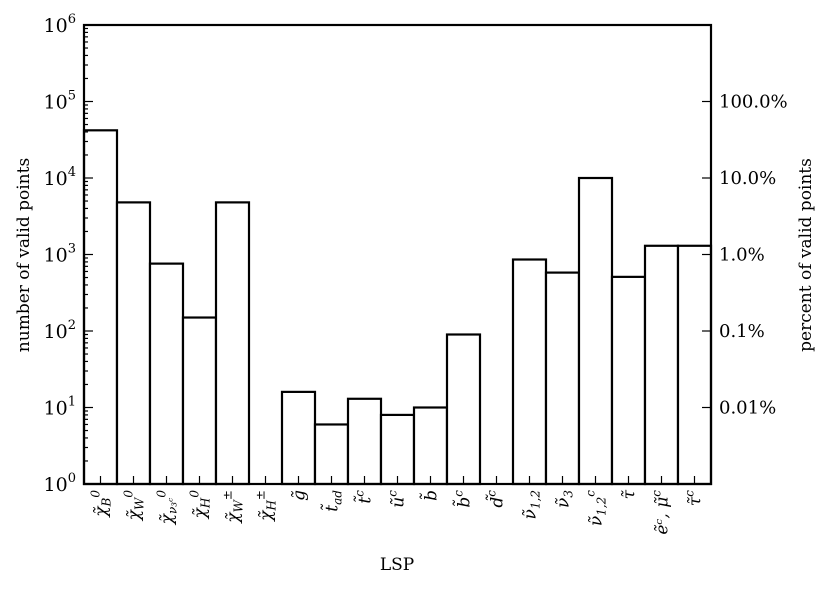 The image size is (830, 590). I want to click on y2-axis-labels: 0.01% 0.1% 1.0% 10.0% 100.0%, so click(753, 255).